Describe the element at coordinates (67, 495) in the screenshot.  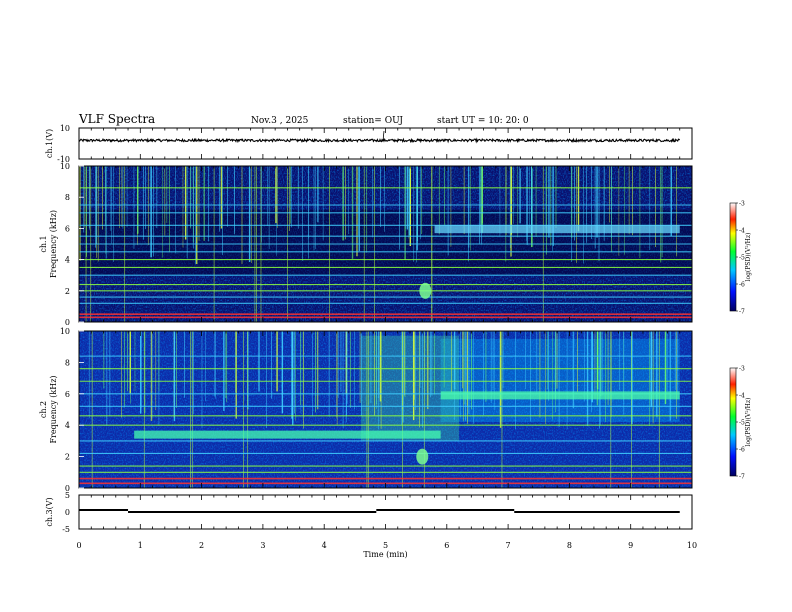
I see `y-tick-label: 5` at that location.